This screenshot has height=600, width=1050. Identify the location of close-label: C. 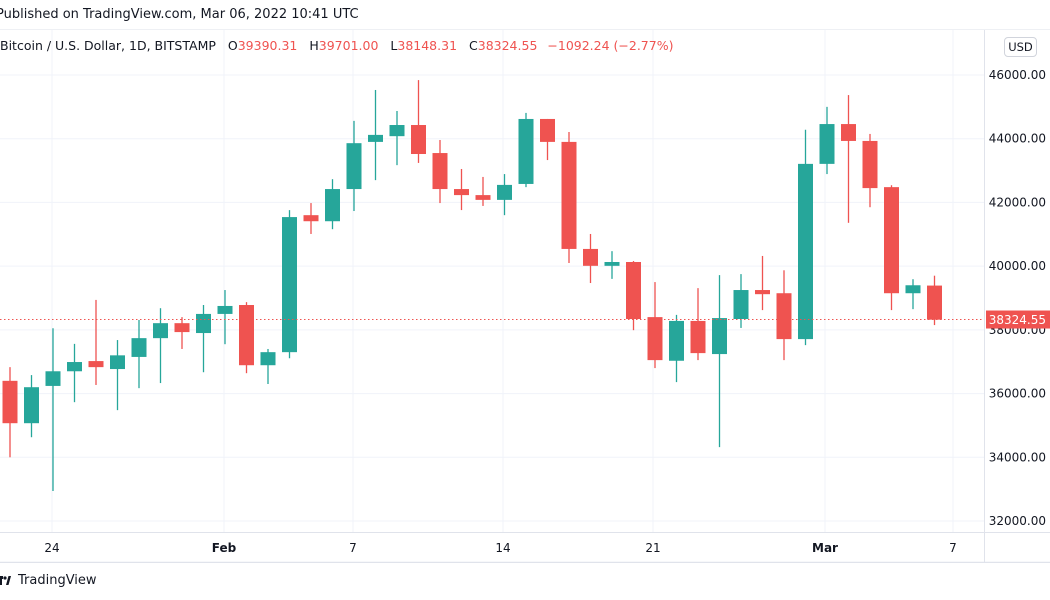
(473, 45).